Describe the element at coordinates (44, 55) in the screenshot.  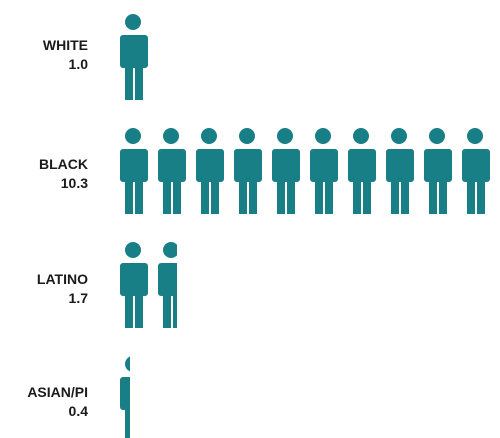
I see `row-label-white: WHITE 1.0` at that location.